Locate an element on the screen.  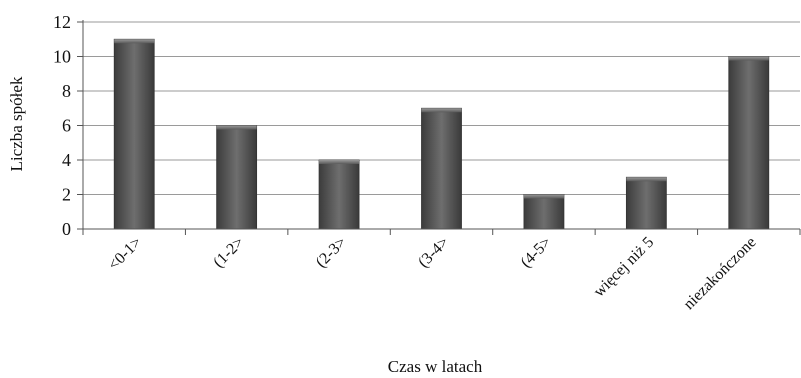
x-tick-label: (2-3> is located at coordinates (331, 252).